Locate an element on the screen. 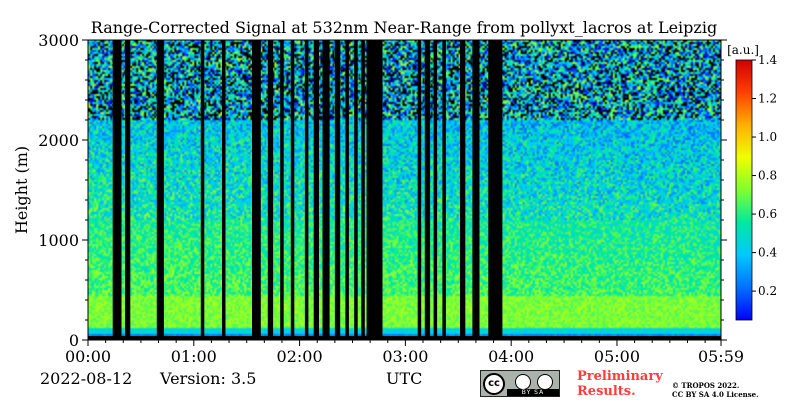 This screenshot has width=800, height=400. cc-strip-label: BY SA is located at coordinates (533, 392).